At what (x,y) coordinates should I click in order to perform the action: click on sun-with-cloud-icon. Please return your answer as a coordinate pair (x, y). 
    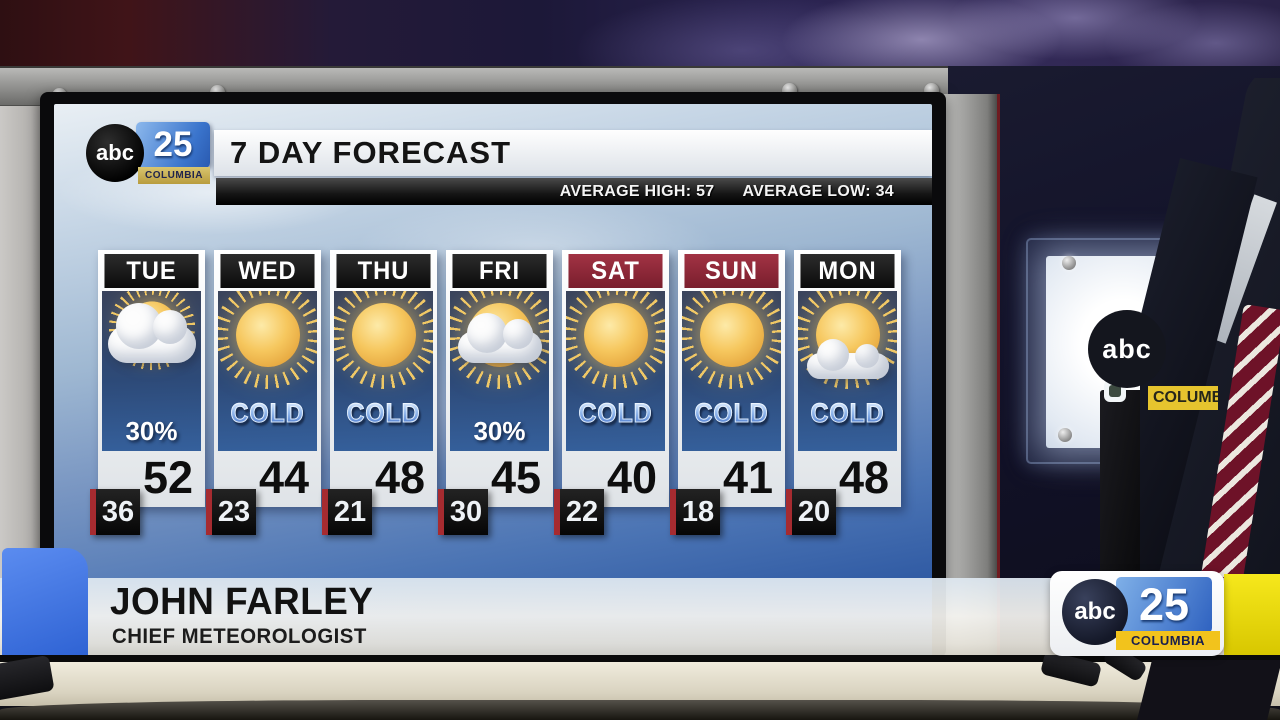
    Looking at the image, I should click on (847, 344).